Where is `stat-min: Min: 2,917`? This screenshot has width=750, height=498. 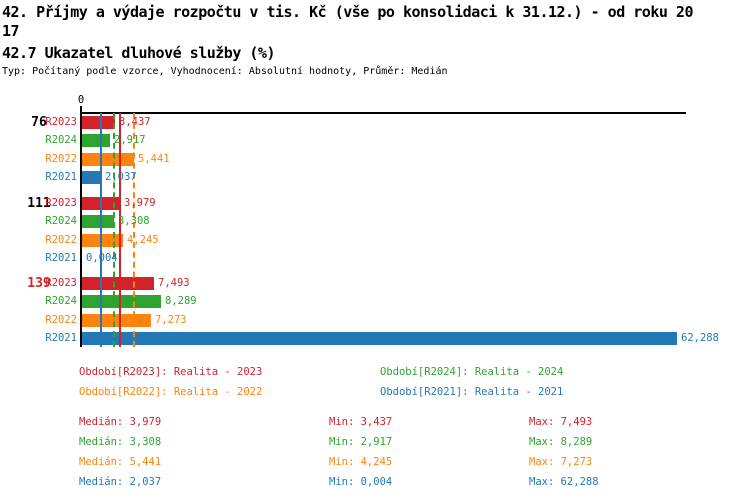
stat-min: Min: 2,917 is located at coordinates (361, 442).